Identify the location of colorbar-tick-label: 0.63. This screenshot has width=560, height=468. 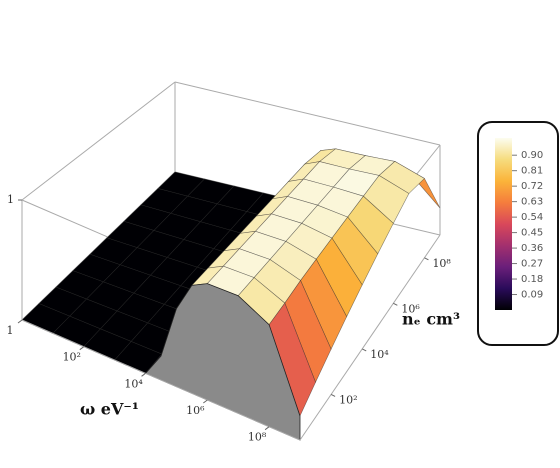
(532, 202).